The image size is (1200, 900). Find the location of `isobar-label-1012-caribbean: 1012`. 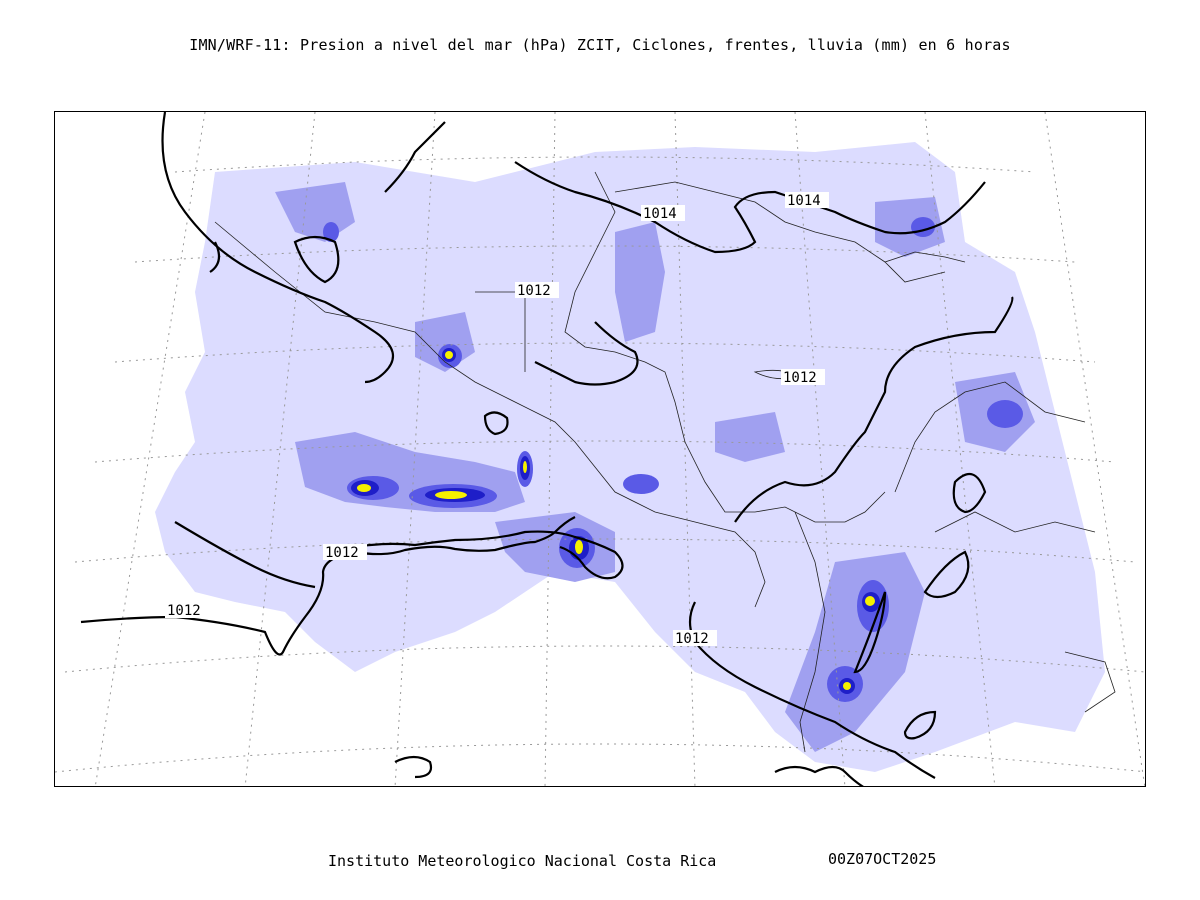

isobar-label-1012-caribbean: 1012 is located at coordinates (800, 378).